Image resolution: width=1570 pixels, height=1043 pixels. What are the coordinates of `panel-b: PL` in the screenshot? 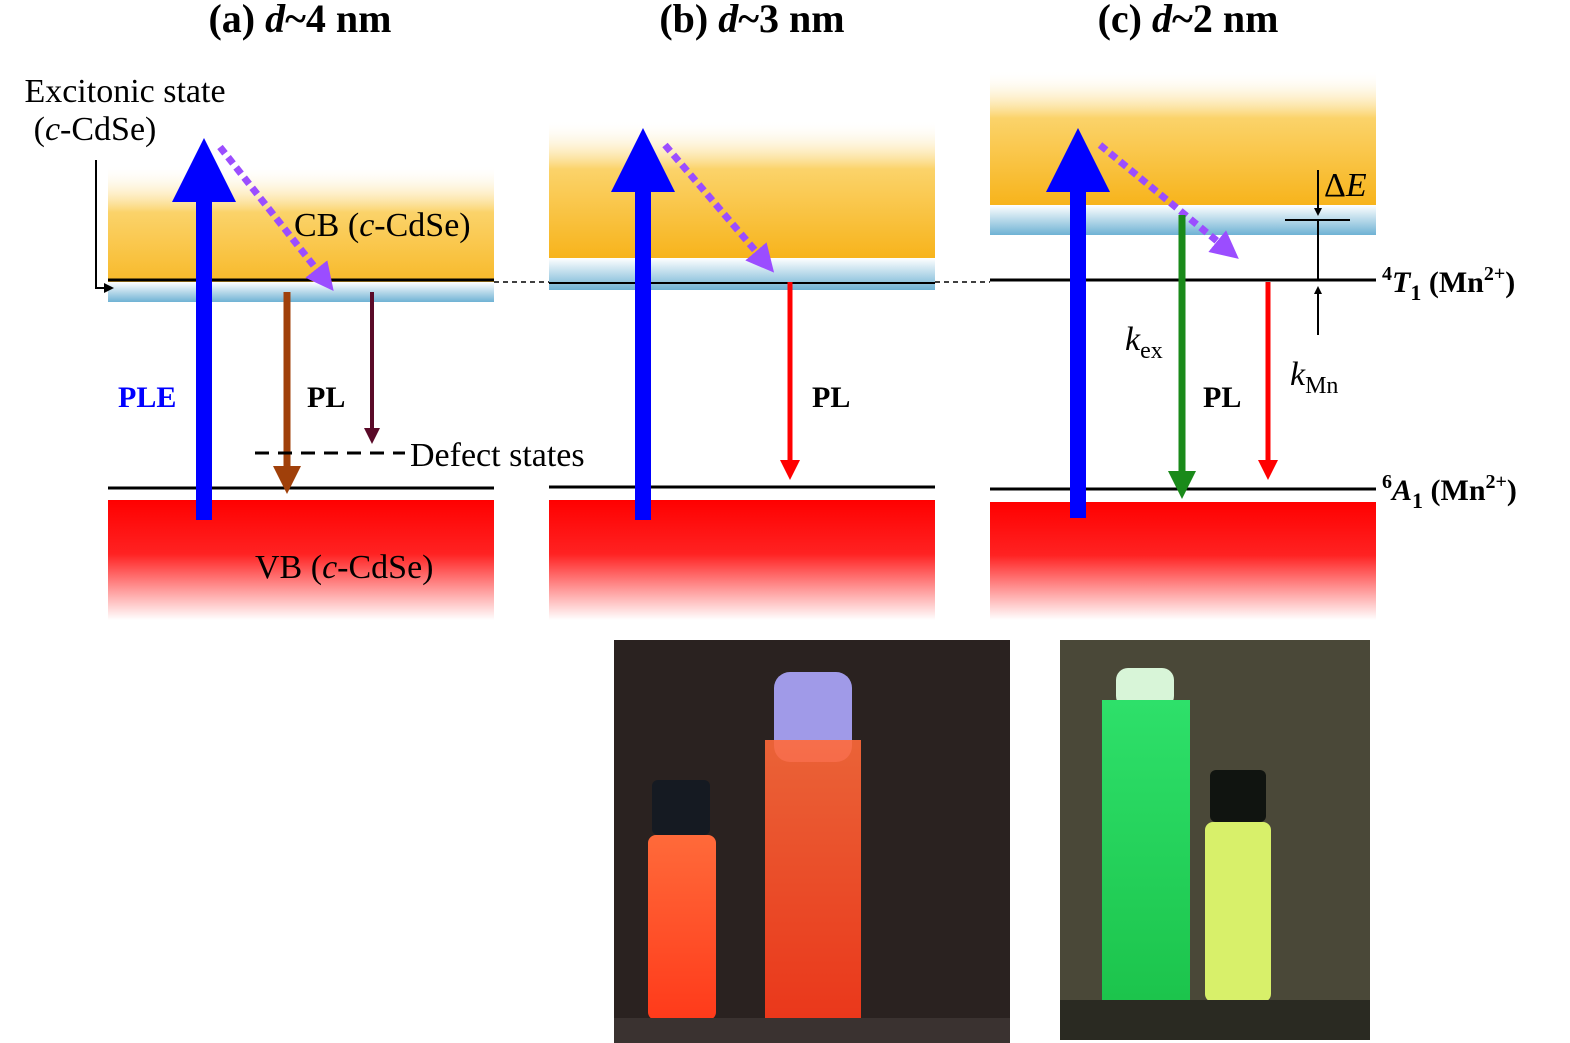 It's located at (742, 370).